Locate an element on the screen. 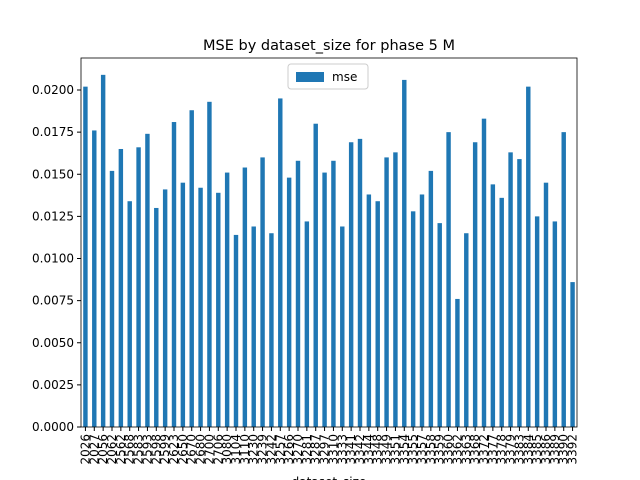 The width and height of the screenshot is (640, 480). x-axis-label: dataset_size is located at coordinates (329, 477).